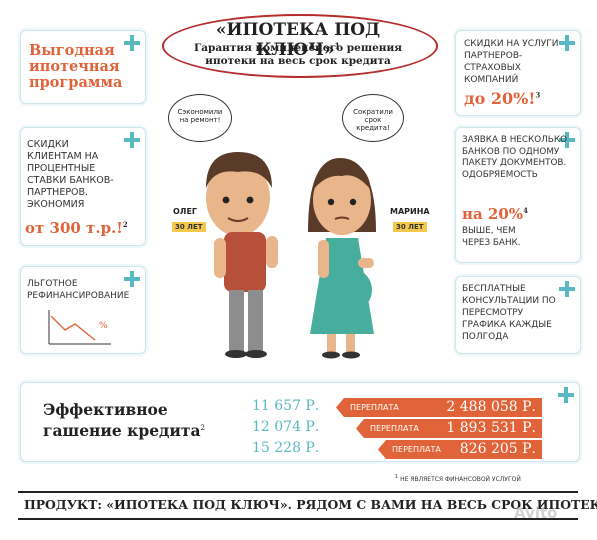 The width and height of the screenshot is (597, 540). What do you see at coordinates (410, 211) in the screenshot?
I see `marina-name: МАРИНА` at bounding box center [410, 211].